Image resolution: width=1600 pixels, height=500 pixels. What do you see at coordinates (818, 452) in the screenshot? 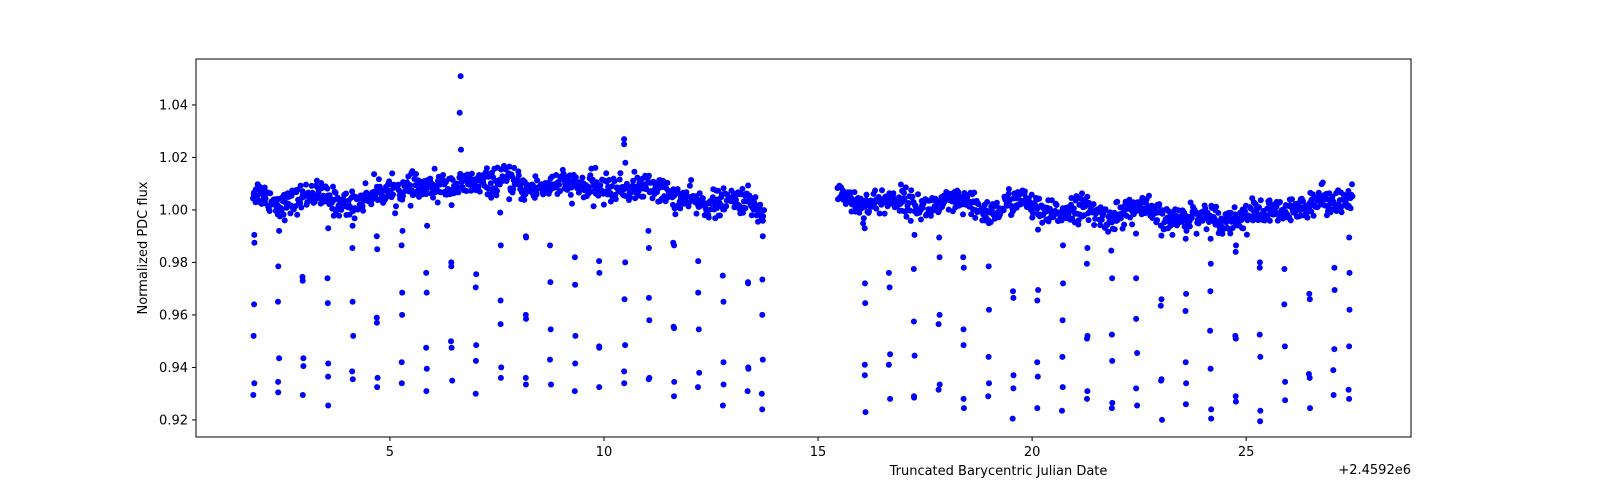
I see `x-tick-label: 15` at bounding box center [818, 452].